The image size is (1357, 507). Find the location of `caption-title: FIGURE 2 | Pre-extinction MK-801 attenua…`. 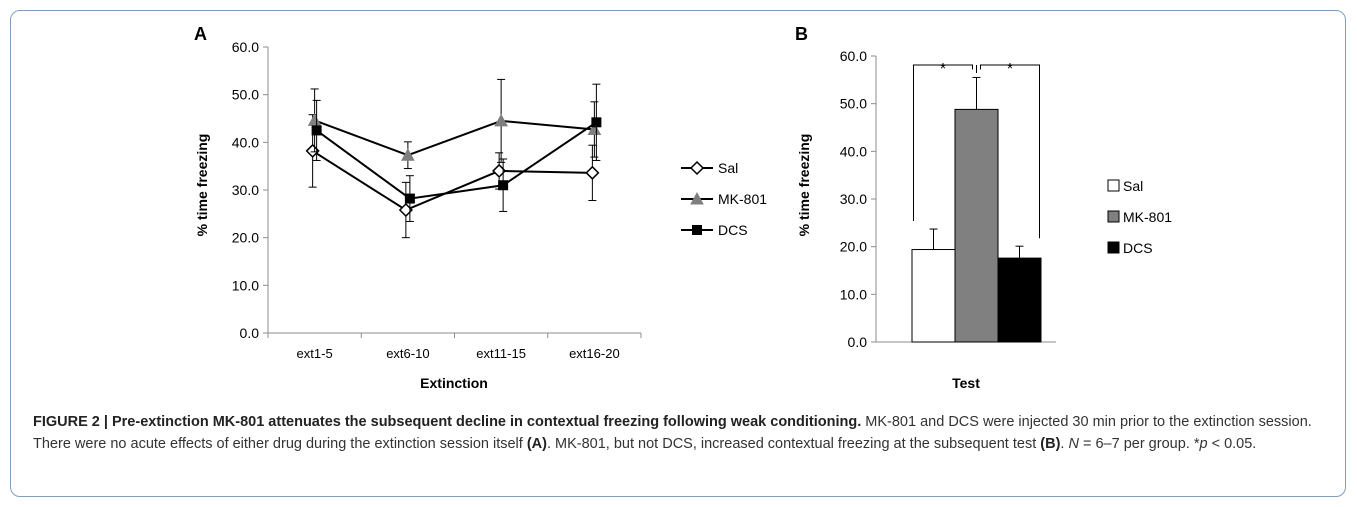

caption-title: FIGURE 2 | Pre-extinction MK-801 attenua… is located at coordinates (447, 422).